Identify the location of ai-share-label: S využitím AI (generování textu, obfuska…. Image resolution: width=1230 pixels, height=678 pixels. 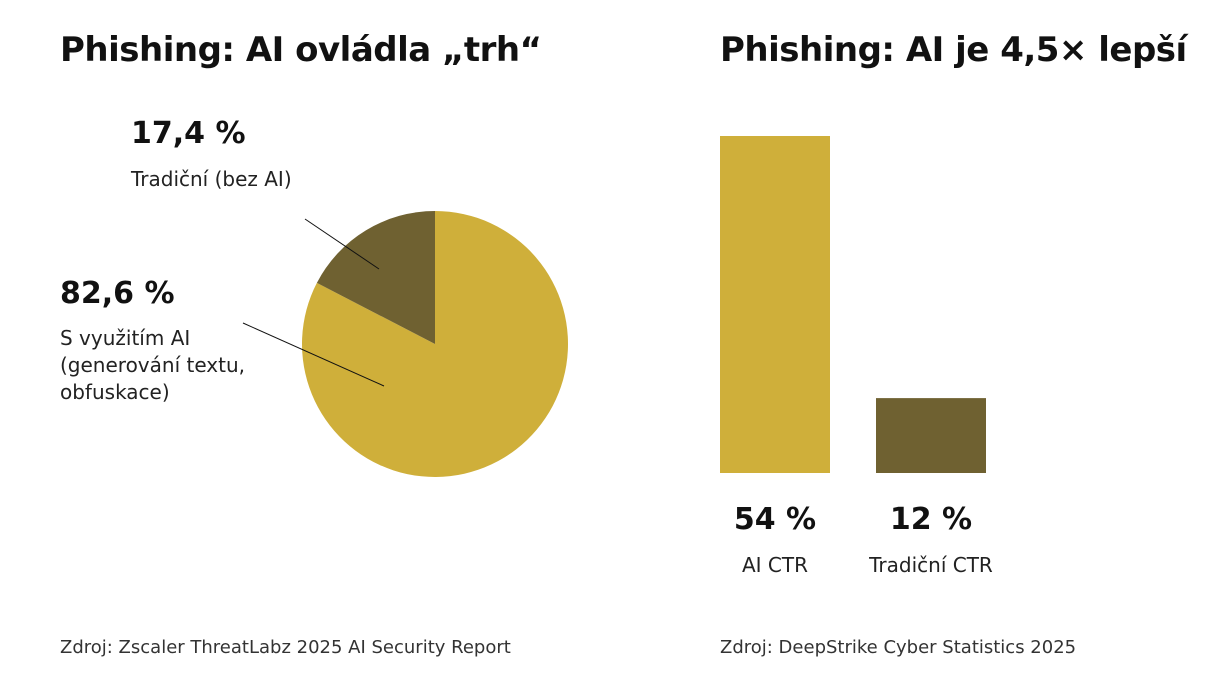
(152, 365).